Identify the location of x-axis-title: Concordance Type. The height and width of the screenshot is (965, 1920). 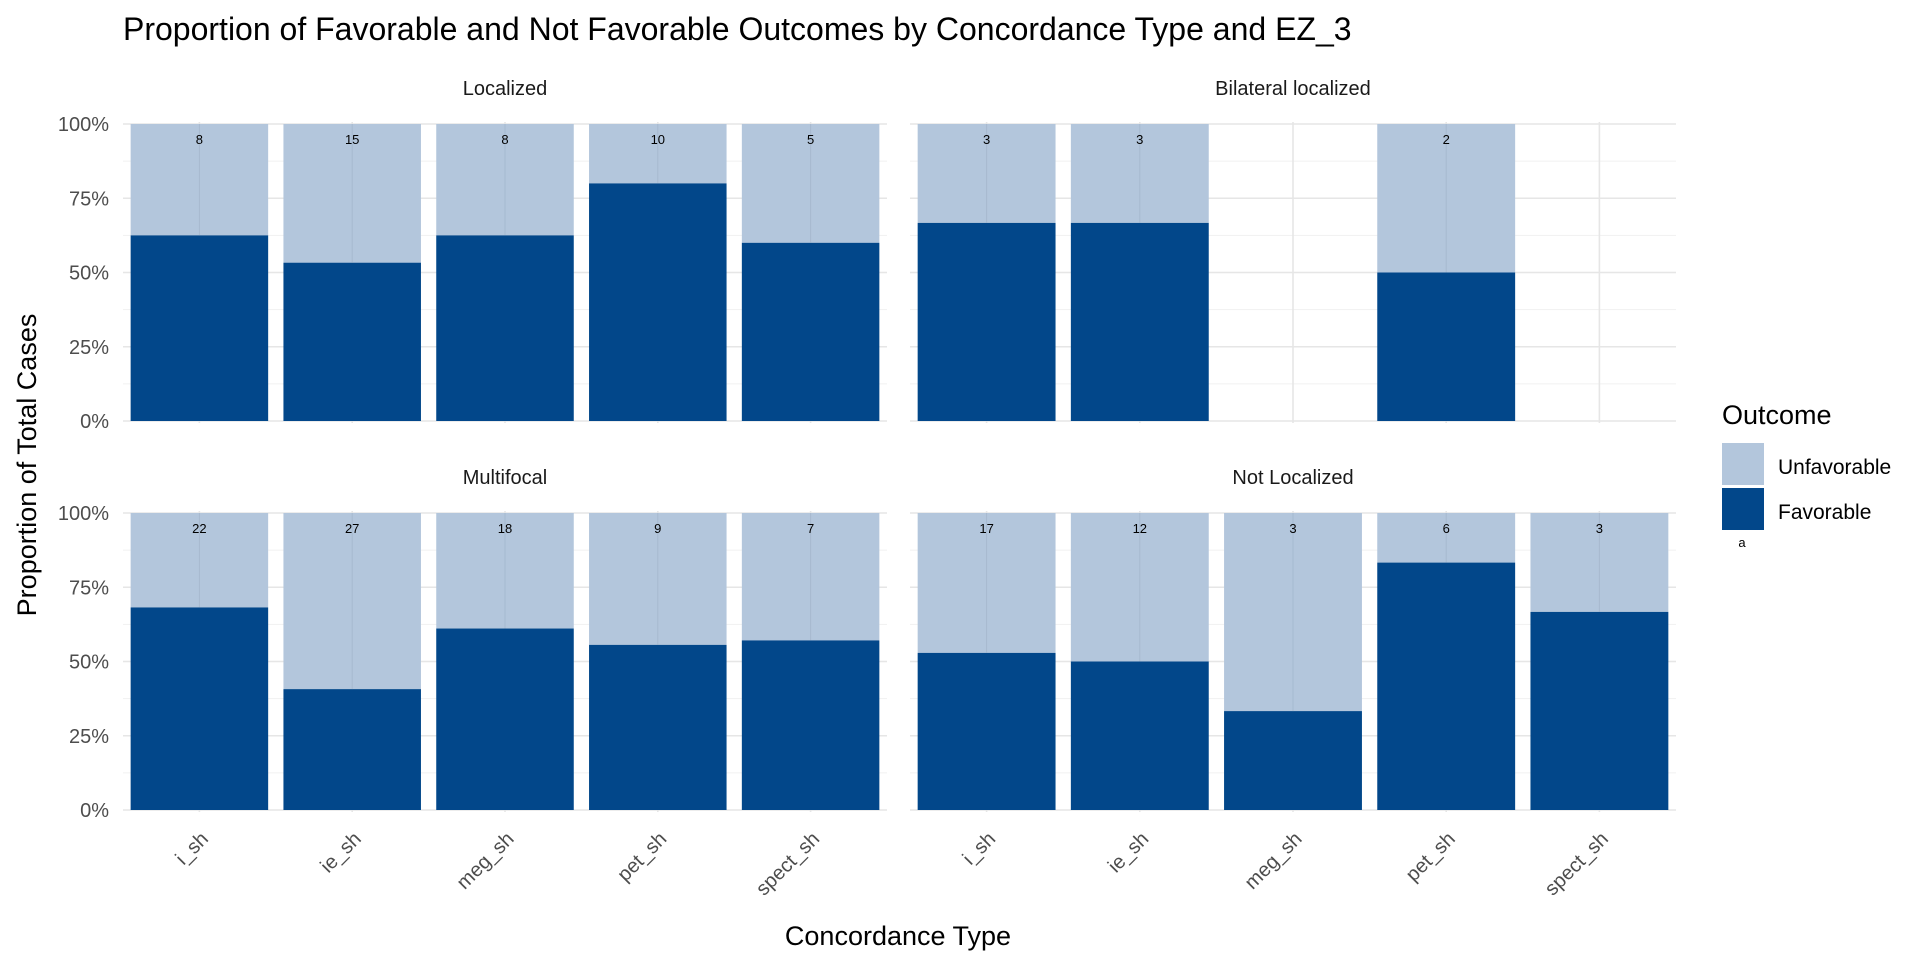
(898, 936).